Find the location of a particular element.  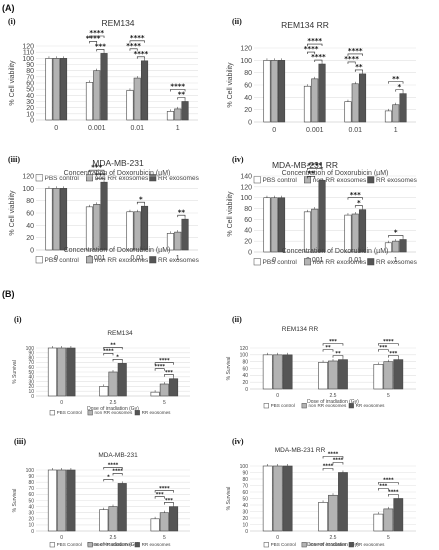

bar-a4-s0-c2 is located at coordinates (348, 233).